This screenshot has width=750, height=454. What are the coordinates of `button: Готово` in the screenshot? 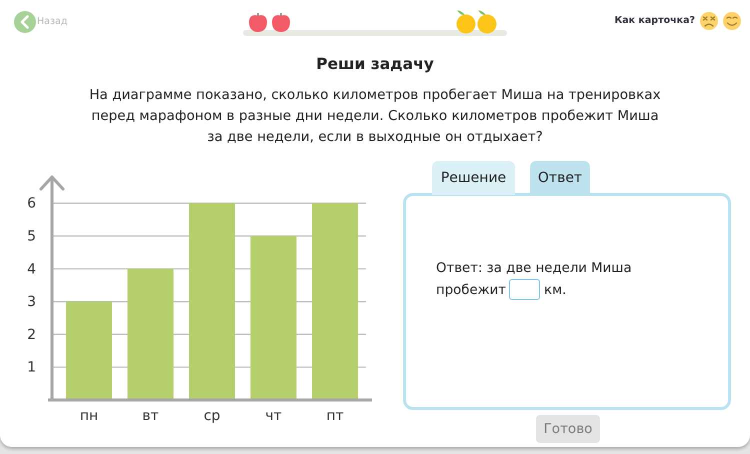 It's located at (568, 429).